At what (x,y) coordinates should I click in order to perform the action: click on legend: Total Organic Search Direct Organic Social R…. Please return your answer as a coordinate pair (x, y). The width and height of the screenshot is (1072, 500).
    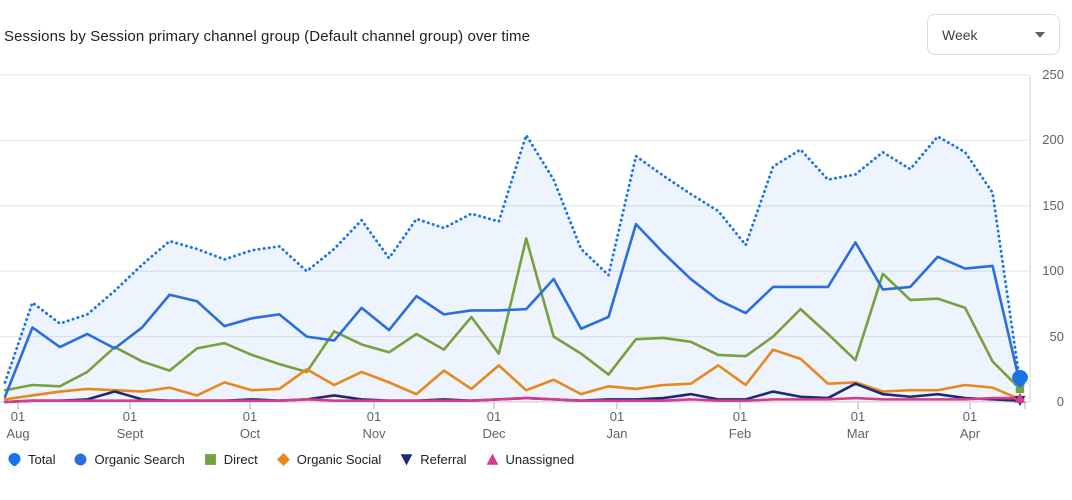
    Looking at the image, I should click on (291, 459).